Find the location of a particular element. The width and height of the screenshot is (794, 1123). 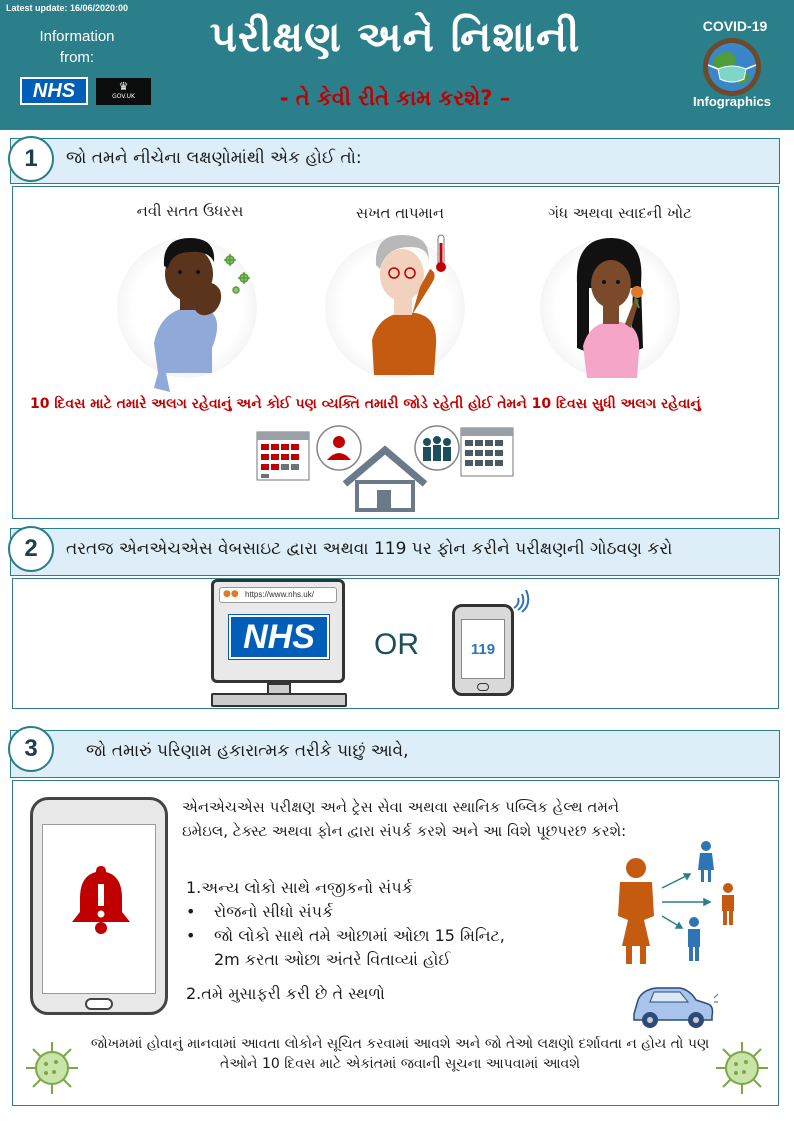

page-subtitle: - તે કેવી રીતે કામ કરશે? – is located at coordinates (395, 98).